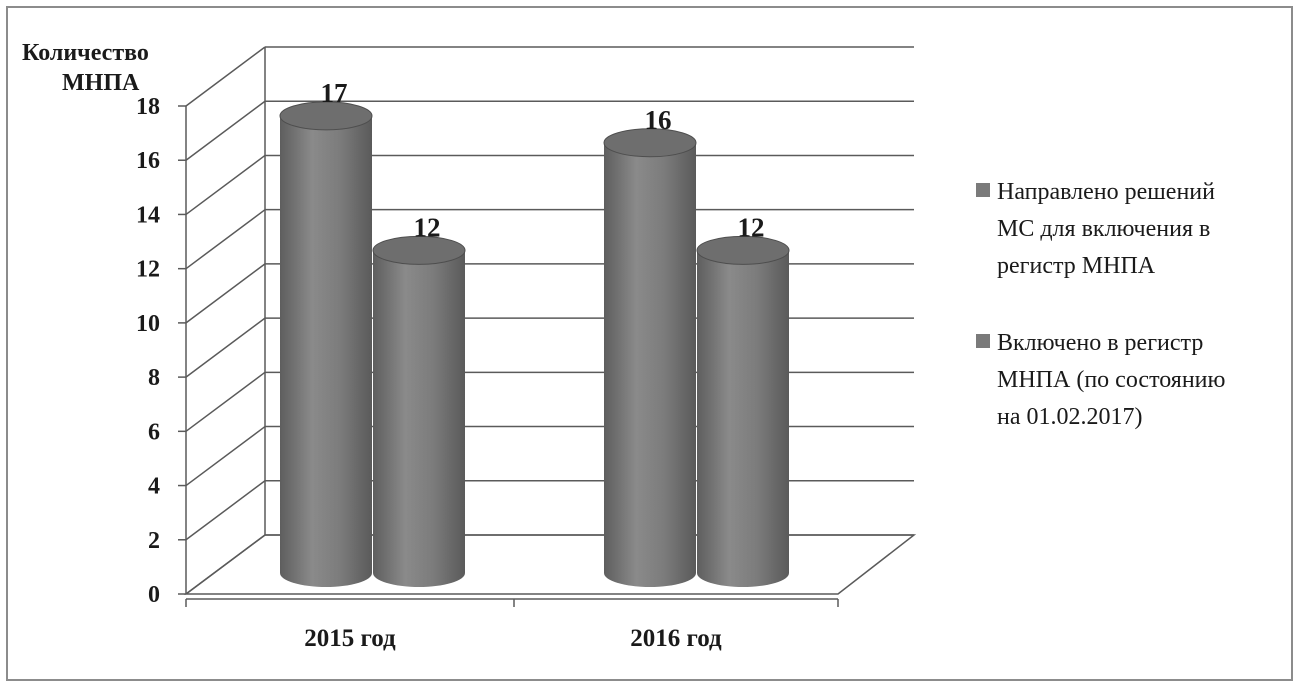 This screenshot has height=689, width=1301. Describe the element at coordinates (1076, 266) in the screenshot. I see `legend-label-line: регистр МНПА` at that location.